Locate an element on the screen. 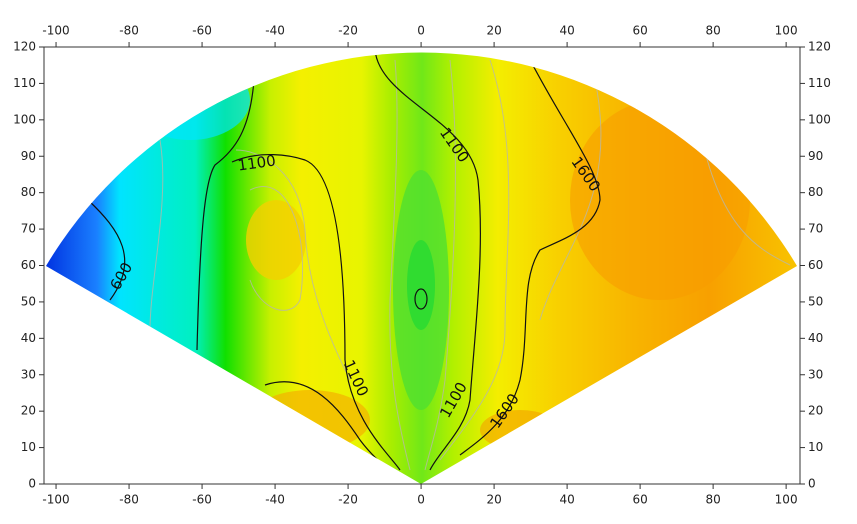  y-tick-label-right: 30 is located at coordinates (815, 374).